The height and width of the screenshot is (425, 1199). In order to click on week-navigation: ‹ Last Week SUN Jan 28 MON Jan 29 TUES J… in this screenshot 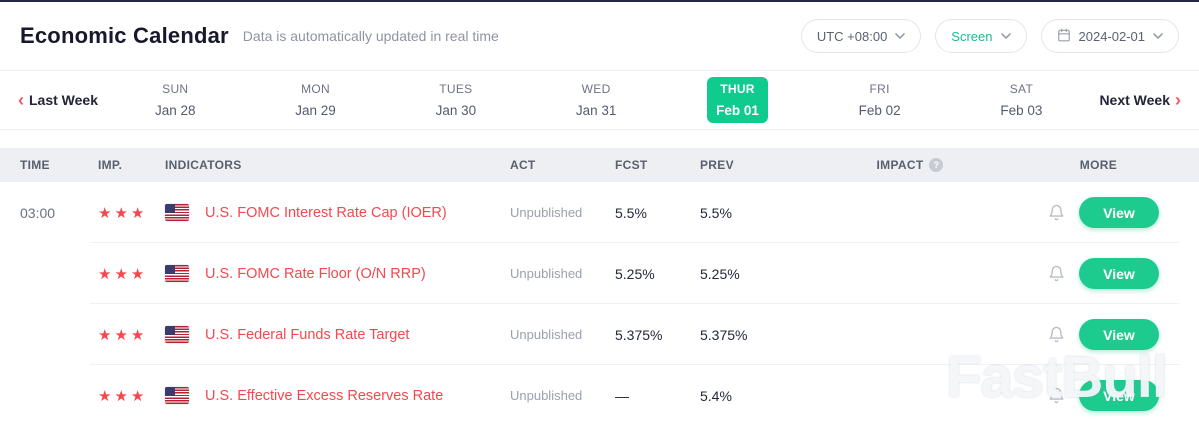, I will do `click(599, 100)`.